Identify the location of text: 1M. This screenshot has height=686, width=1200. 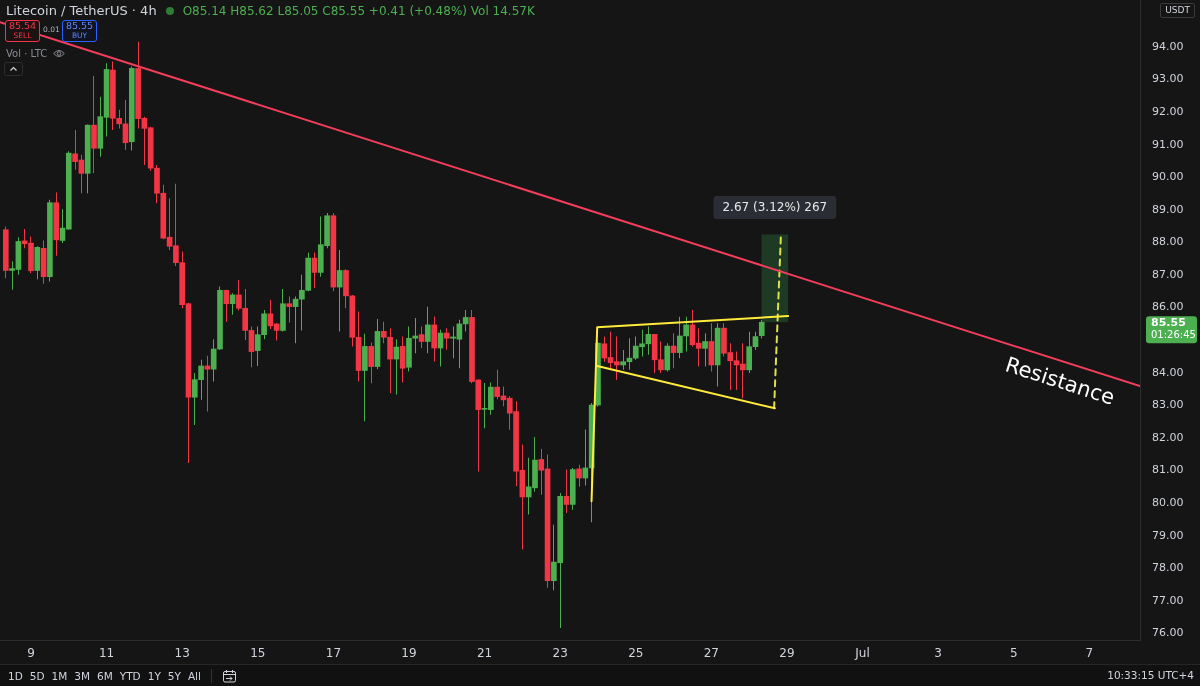
(59, 675).